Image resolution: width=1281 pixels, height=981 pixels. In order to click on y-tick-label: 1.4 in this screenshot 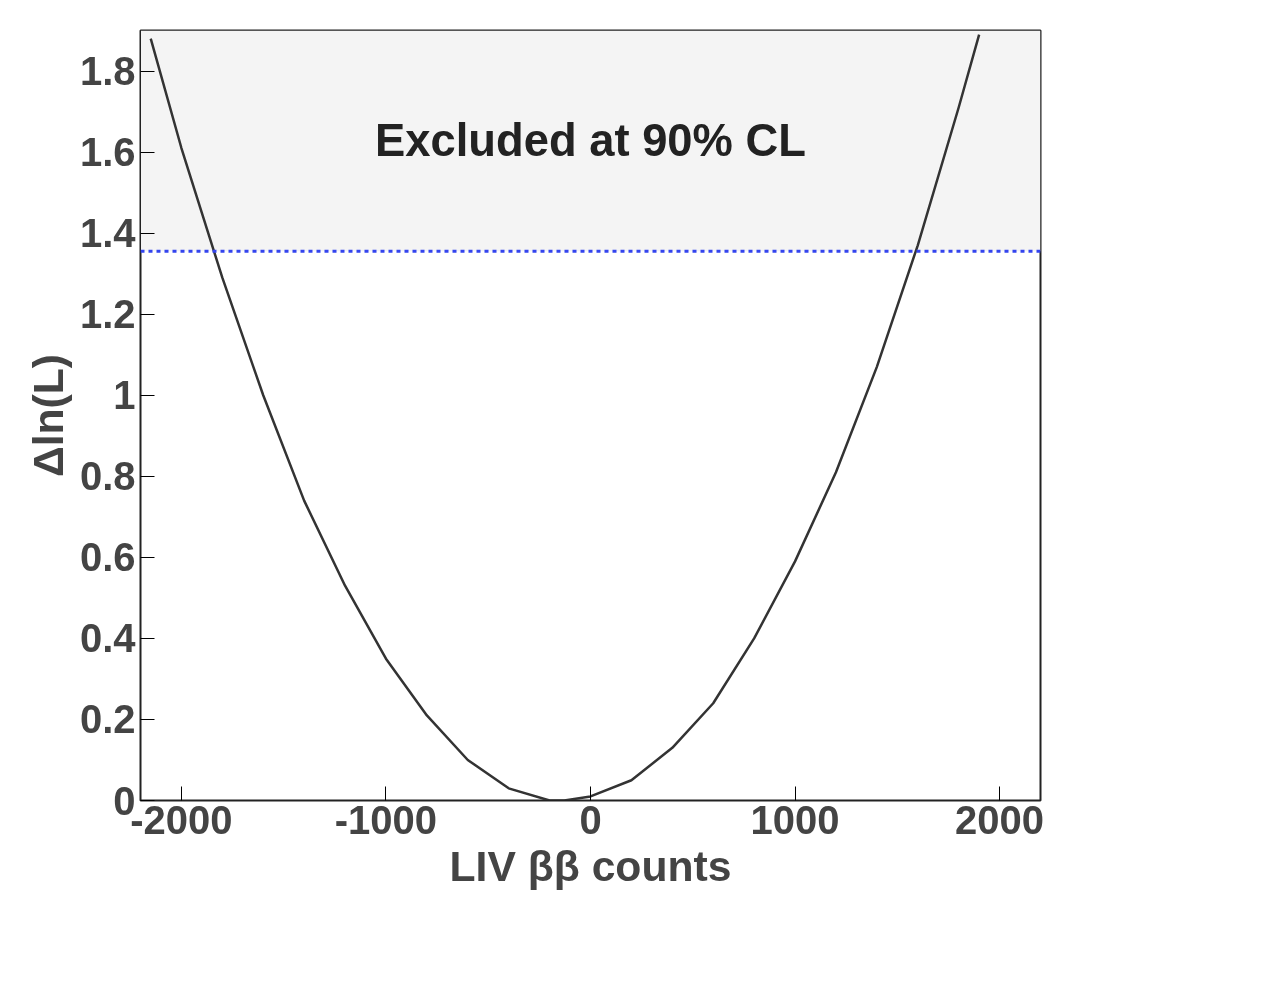, I will do `click(108, 233)`.